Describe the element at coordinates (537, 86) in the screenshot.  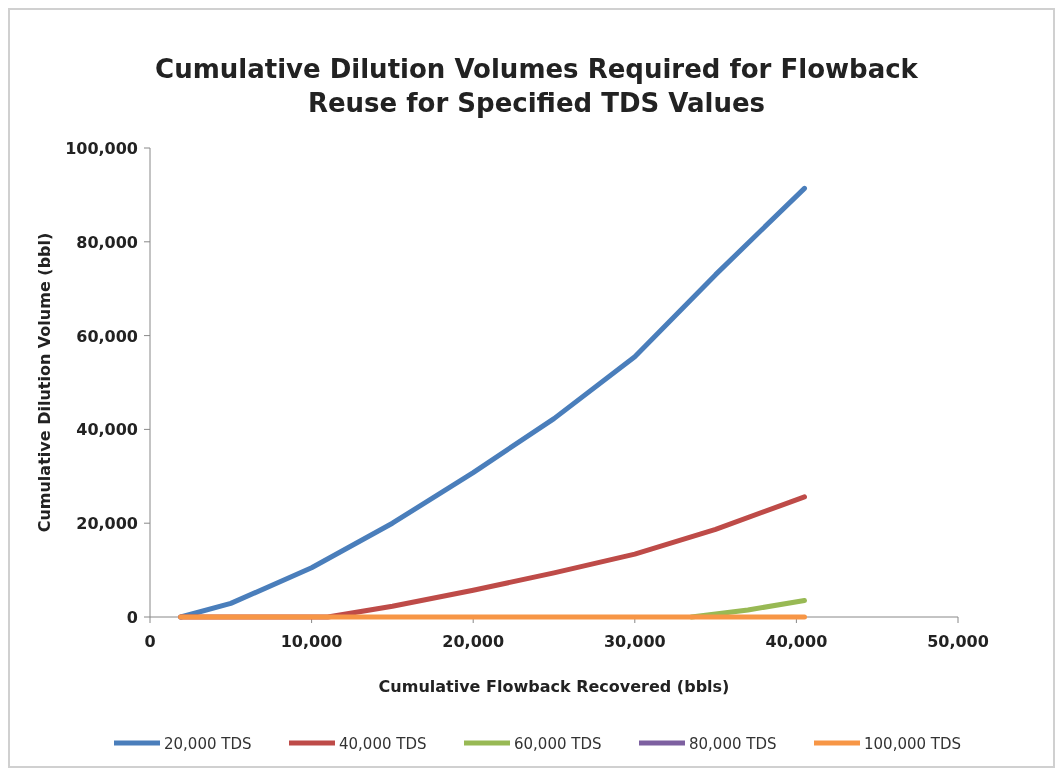
I see `chart-title: Cumulative Dilution Volumes Required for Flowback Reuse for Specified TDS Values` at that location.